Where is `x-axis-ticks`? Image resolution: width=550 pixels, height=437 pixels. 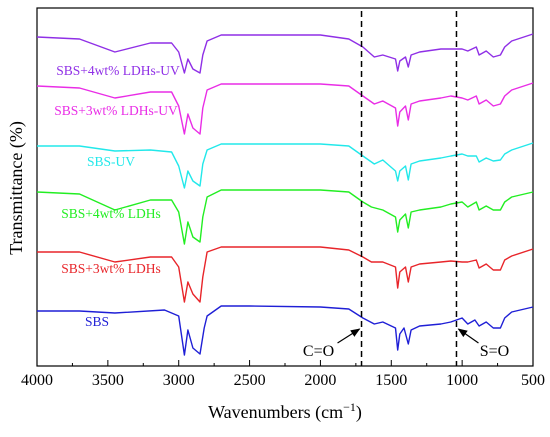 x-axis-ticks is located at coordinates (285, 363).